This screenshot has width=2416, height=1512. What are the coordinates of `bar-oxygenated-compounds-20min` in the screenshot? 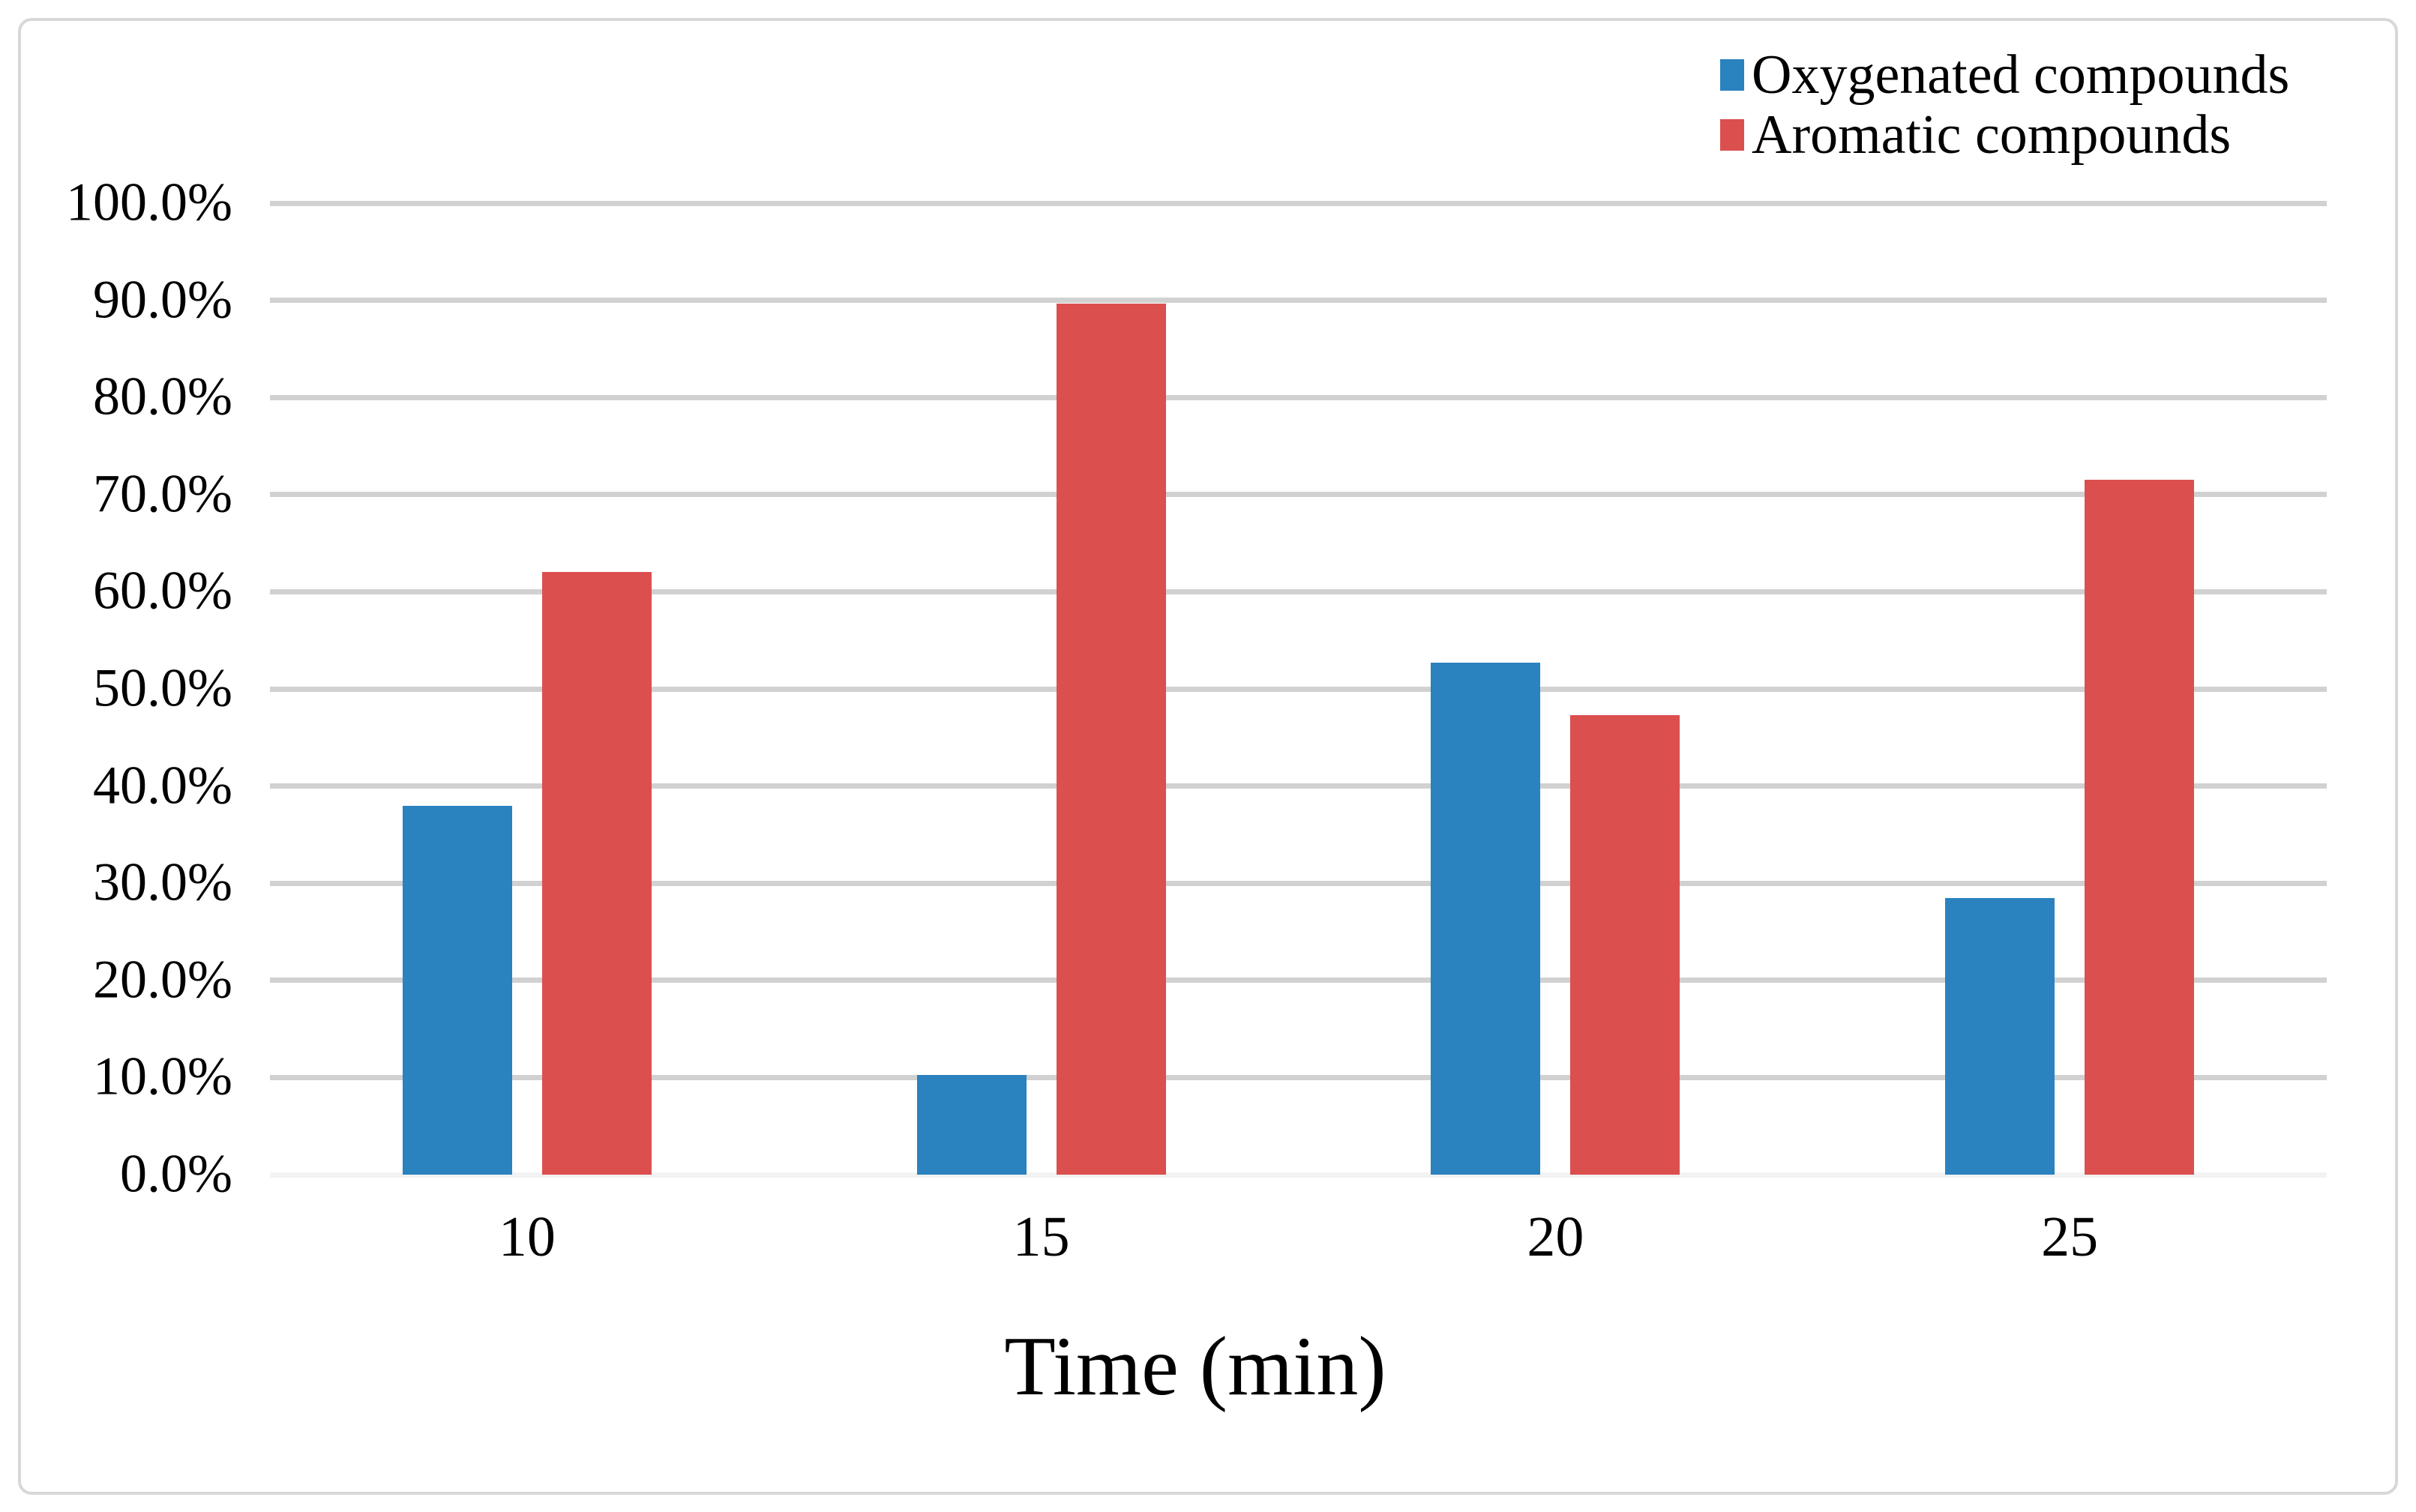 It's located at (1486, 919).